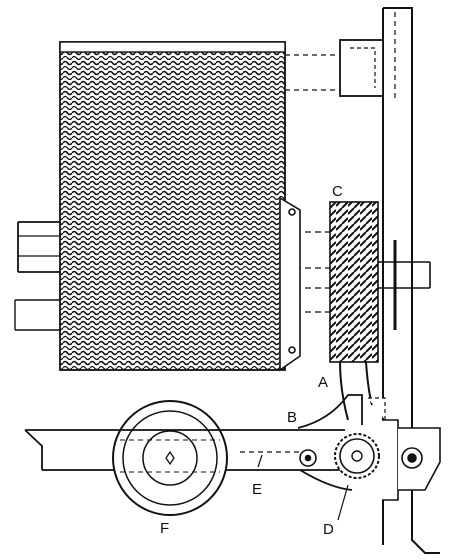 The height and width of the screenshot is (560, 450). I want to click on label-f: F, so click(164, 528).